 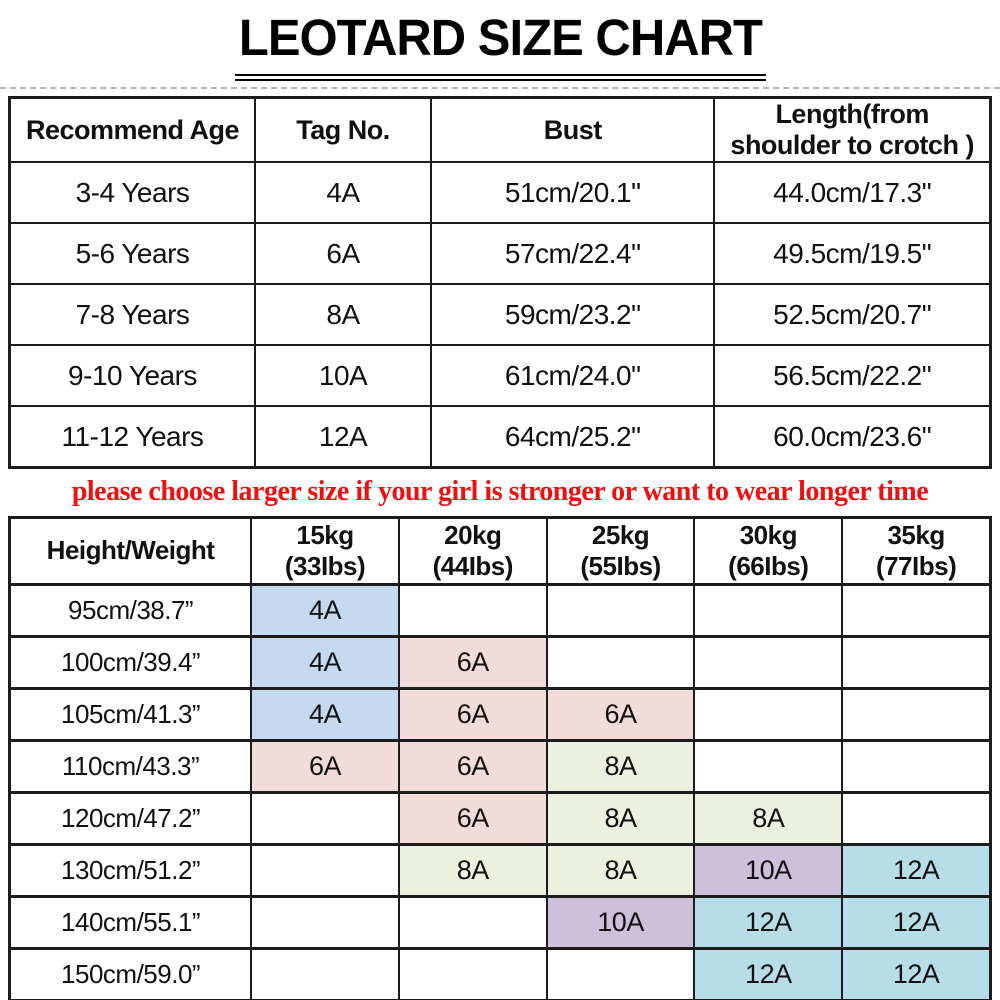 I want to click on table-row: 95cm/38.7” 4A, so click(x=500, y=610).